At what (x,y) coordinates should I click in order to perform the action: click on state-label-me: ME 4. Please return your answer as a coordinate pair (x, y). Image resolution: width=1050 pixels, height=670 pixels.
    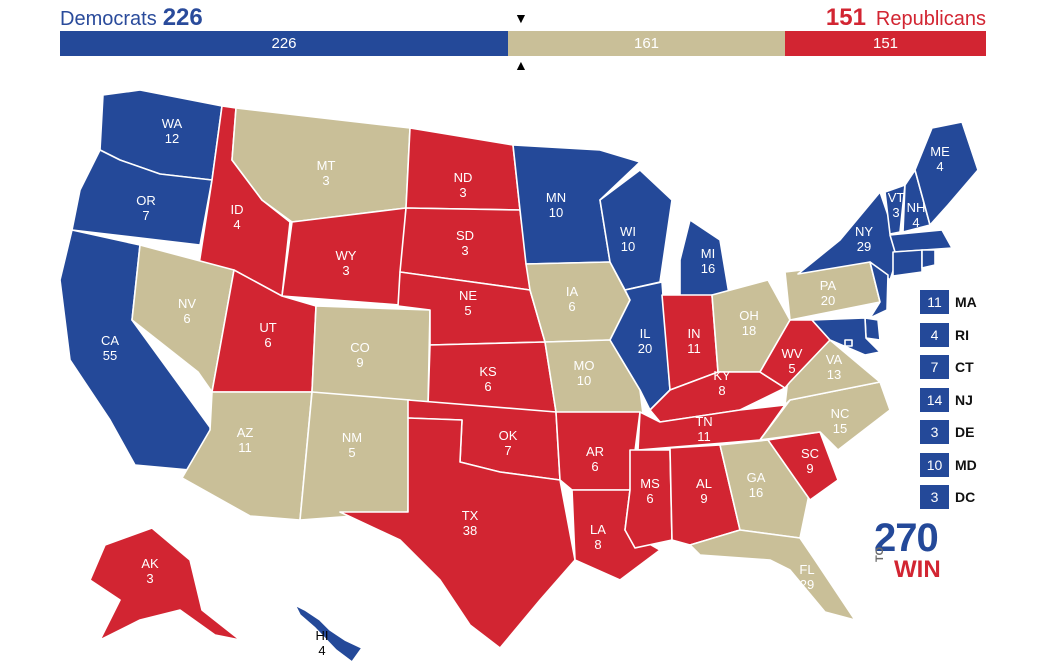
    Looking at the image, I should click on (940, 159).